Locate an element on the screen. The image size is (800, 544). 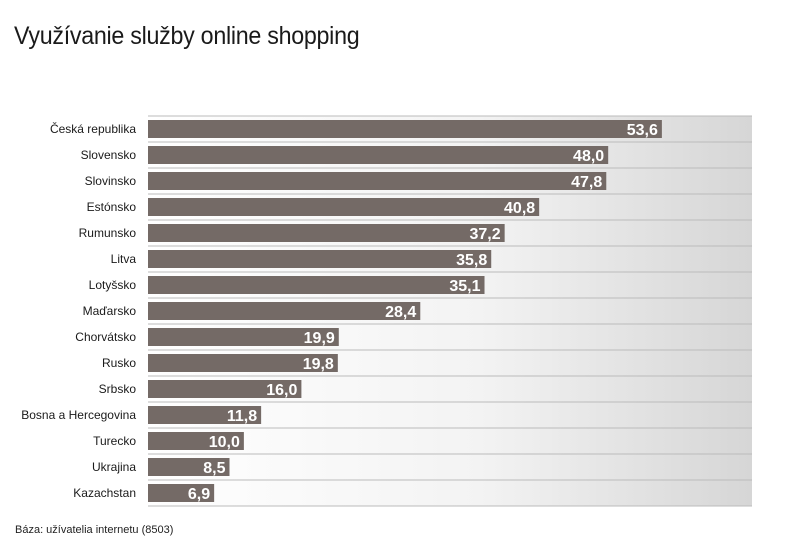
category-label: Turecko is located at coordinates (114, 441).